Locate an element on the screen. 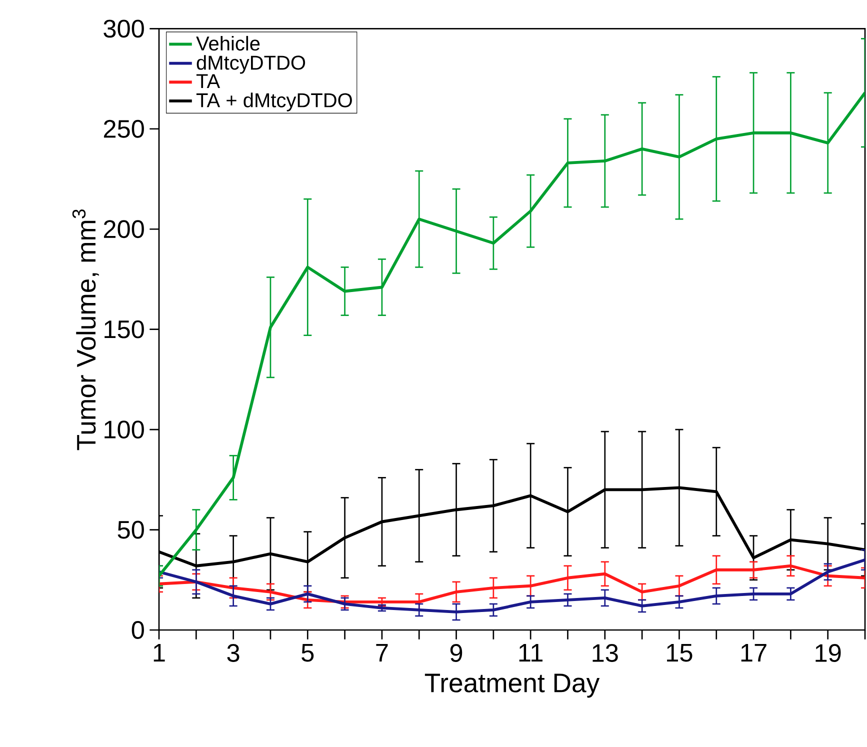  y-tick-label: 300 is located at coordinates (124, 29).